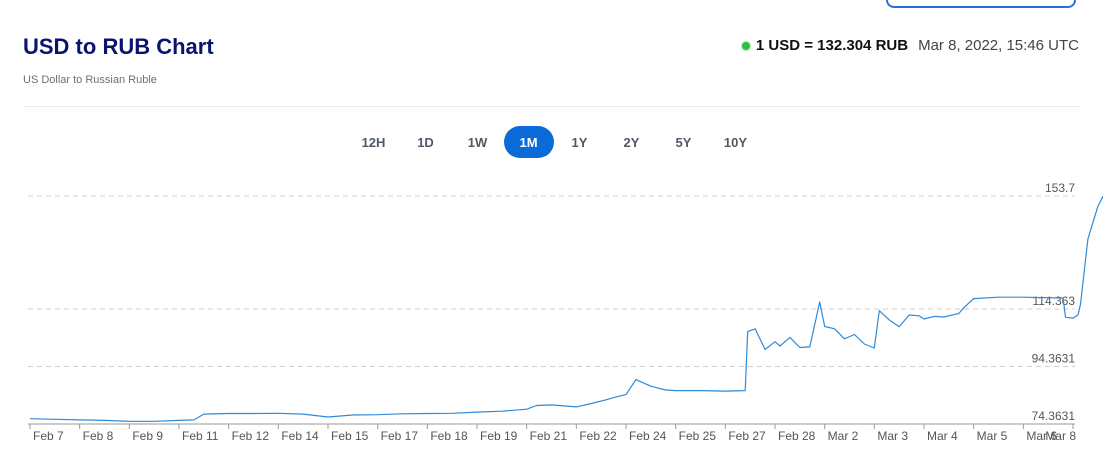  Describe the element at coordinates (251, 436) in the screenshot. I see `x-tick-label: Feb 12` at that location.